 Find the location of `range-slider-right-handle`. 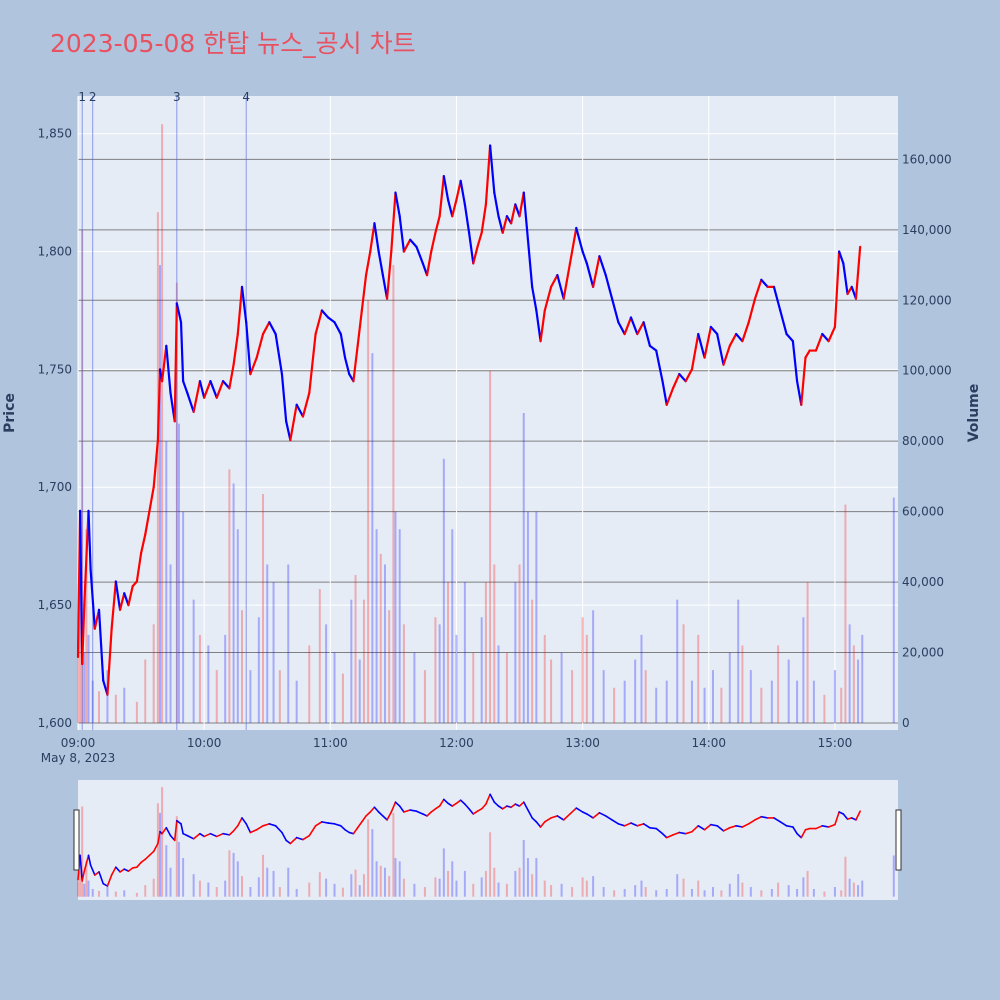

range-slider-right-handle is located at coordinates (898, 840).